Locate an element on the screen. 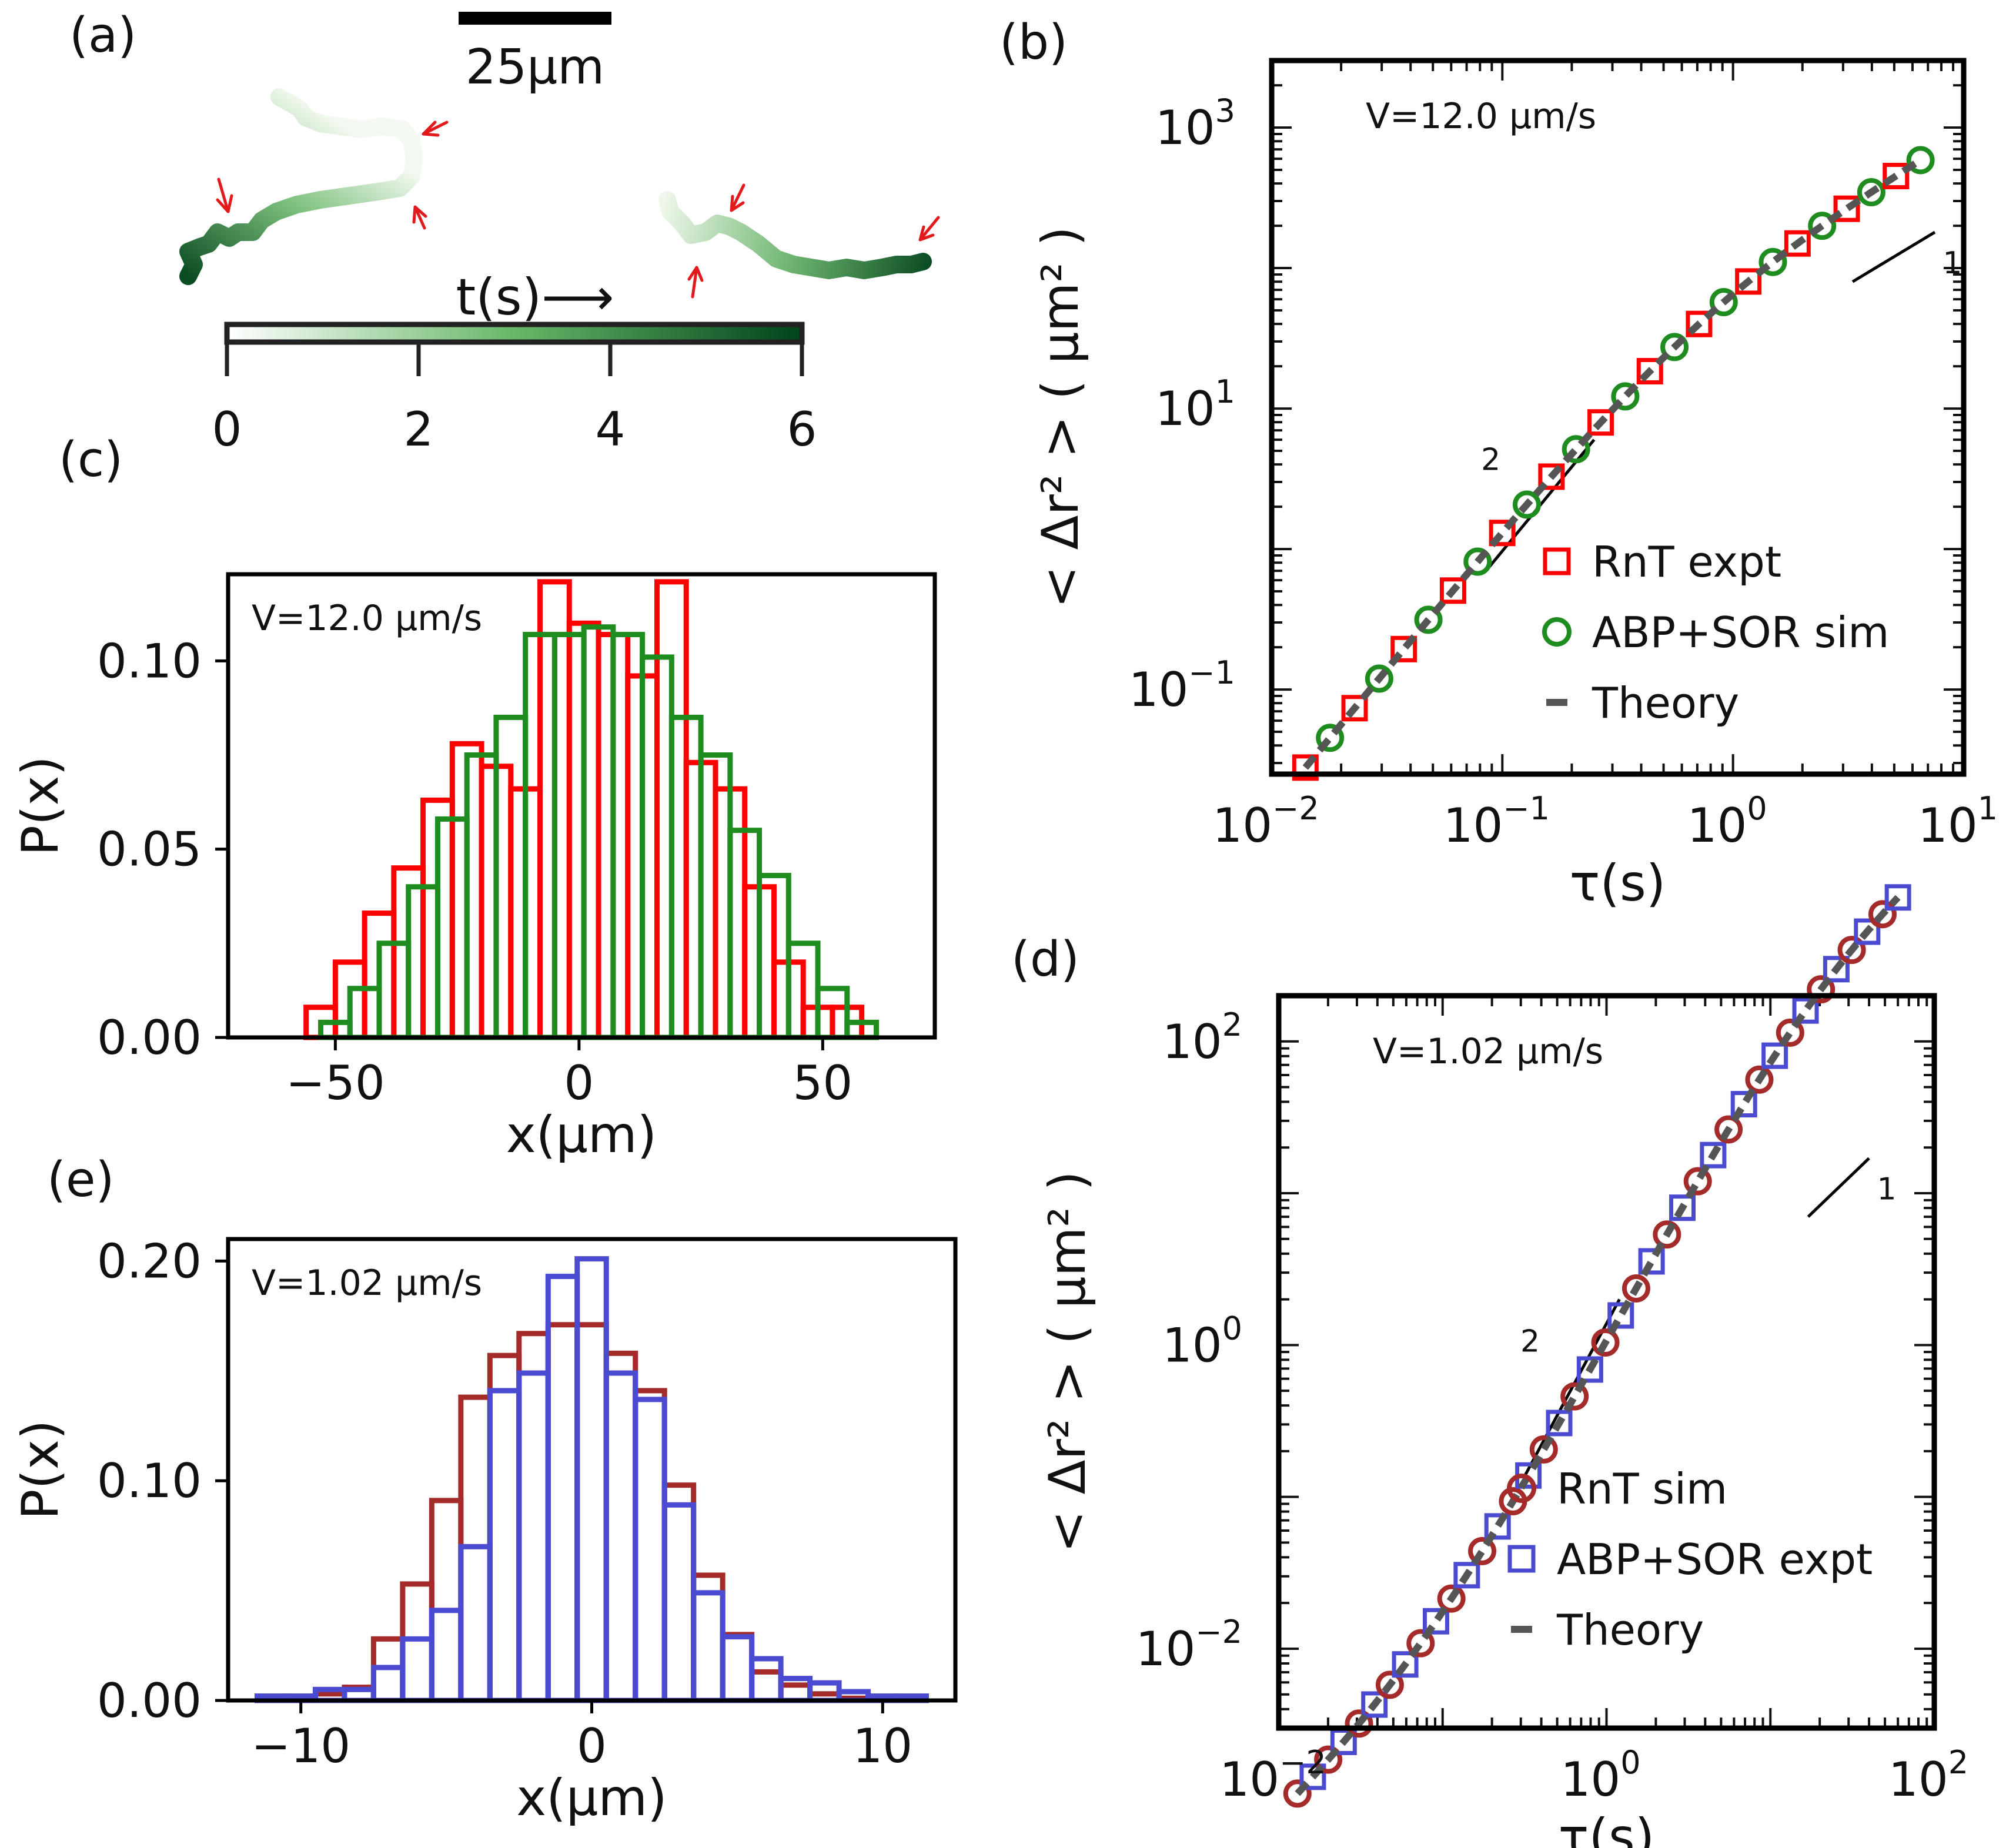  colorbar-tick-label: 6 is located at coordinates (802, 429).